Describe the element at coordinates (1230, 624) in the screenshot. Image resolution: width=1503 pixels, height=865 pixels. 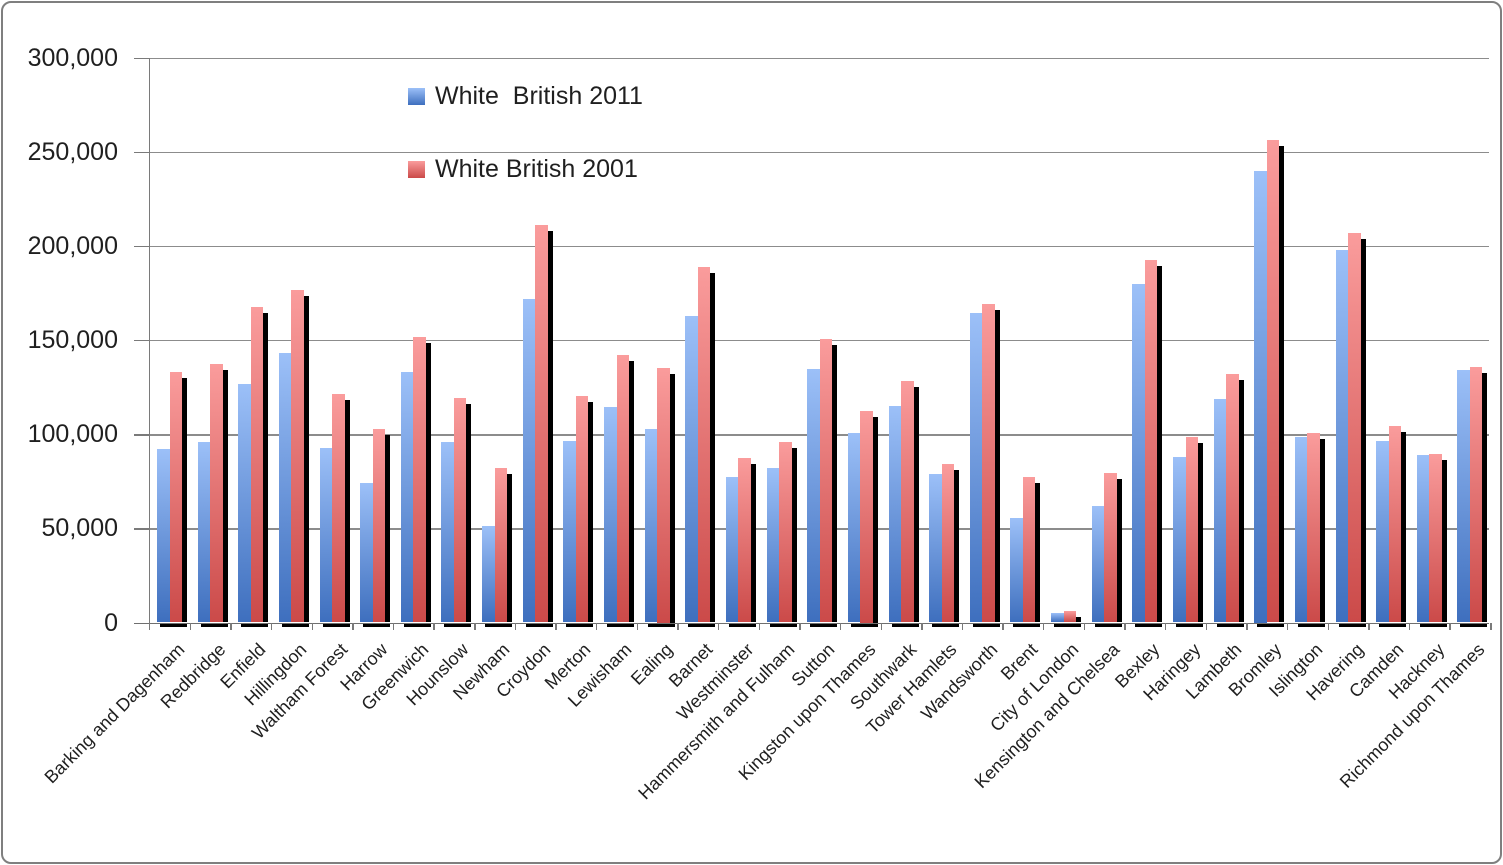
I see `bar-shadow-base-lambeth` at that location.